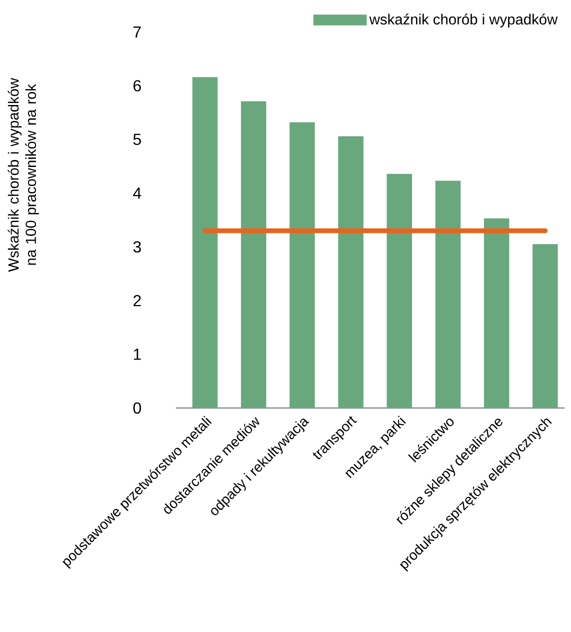 This screenshot has width=571, height=632. What do you see at coordinates (137, 247) in the screenshot?
I see `y-tick-label: 3` at bounding box center [137, 247].